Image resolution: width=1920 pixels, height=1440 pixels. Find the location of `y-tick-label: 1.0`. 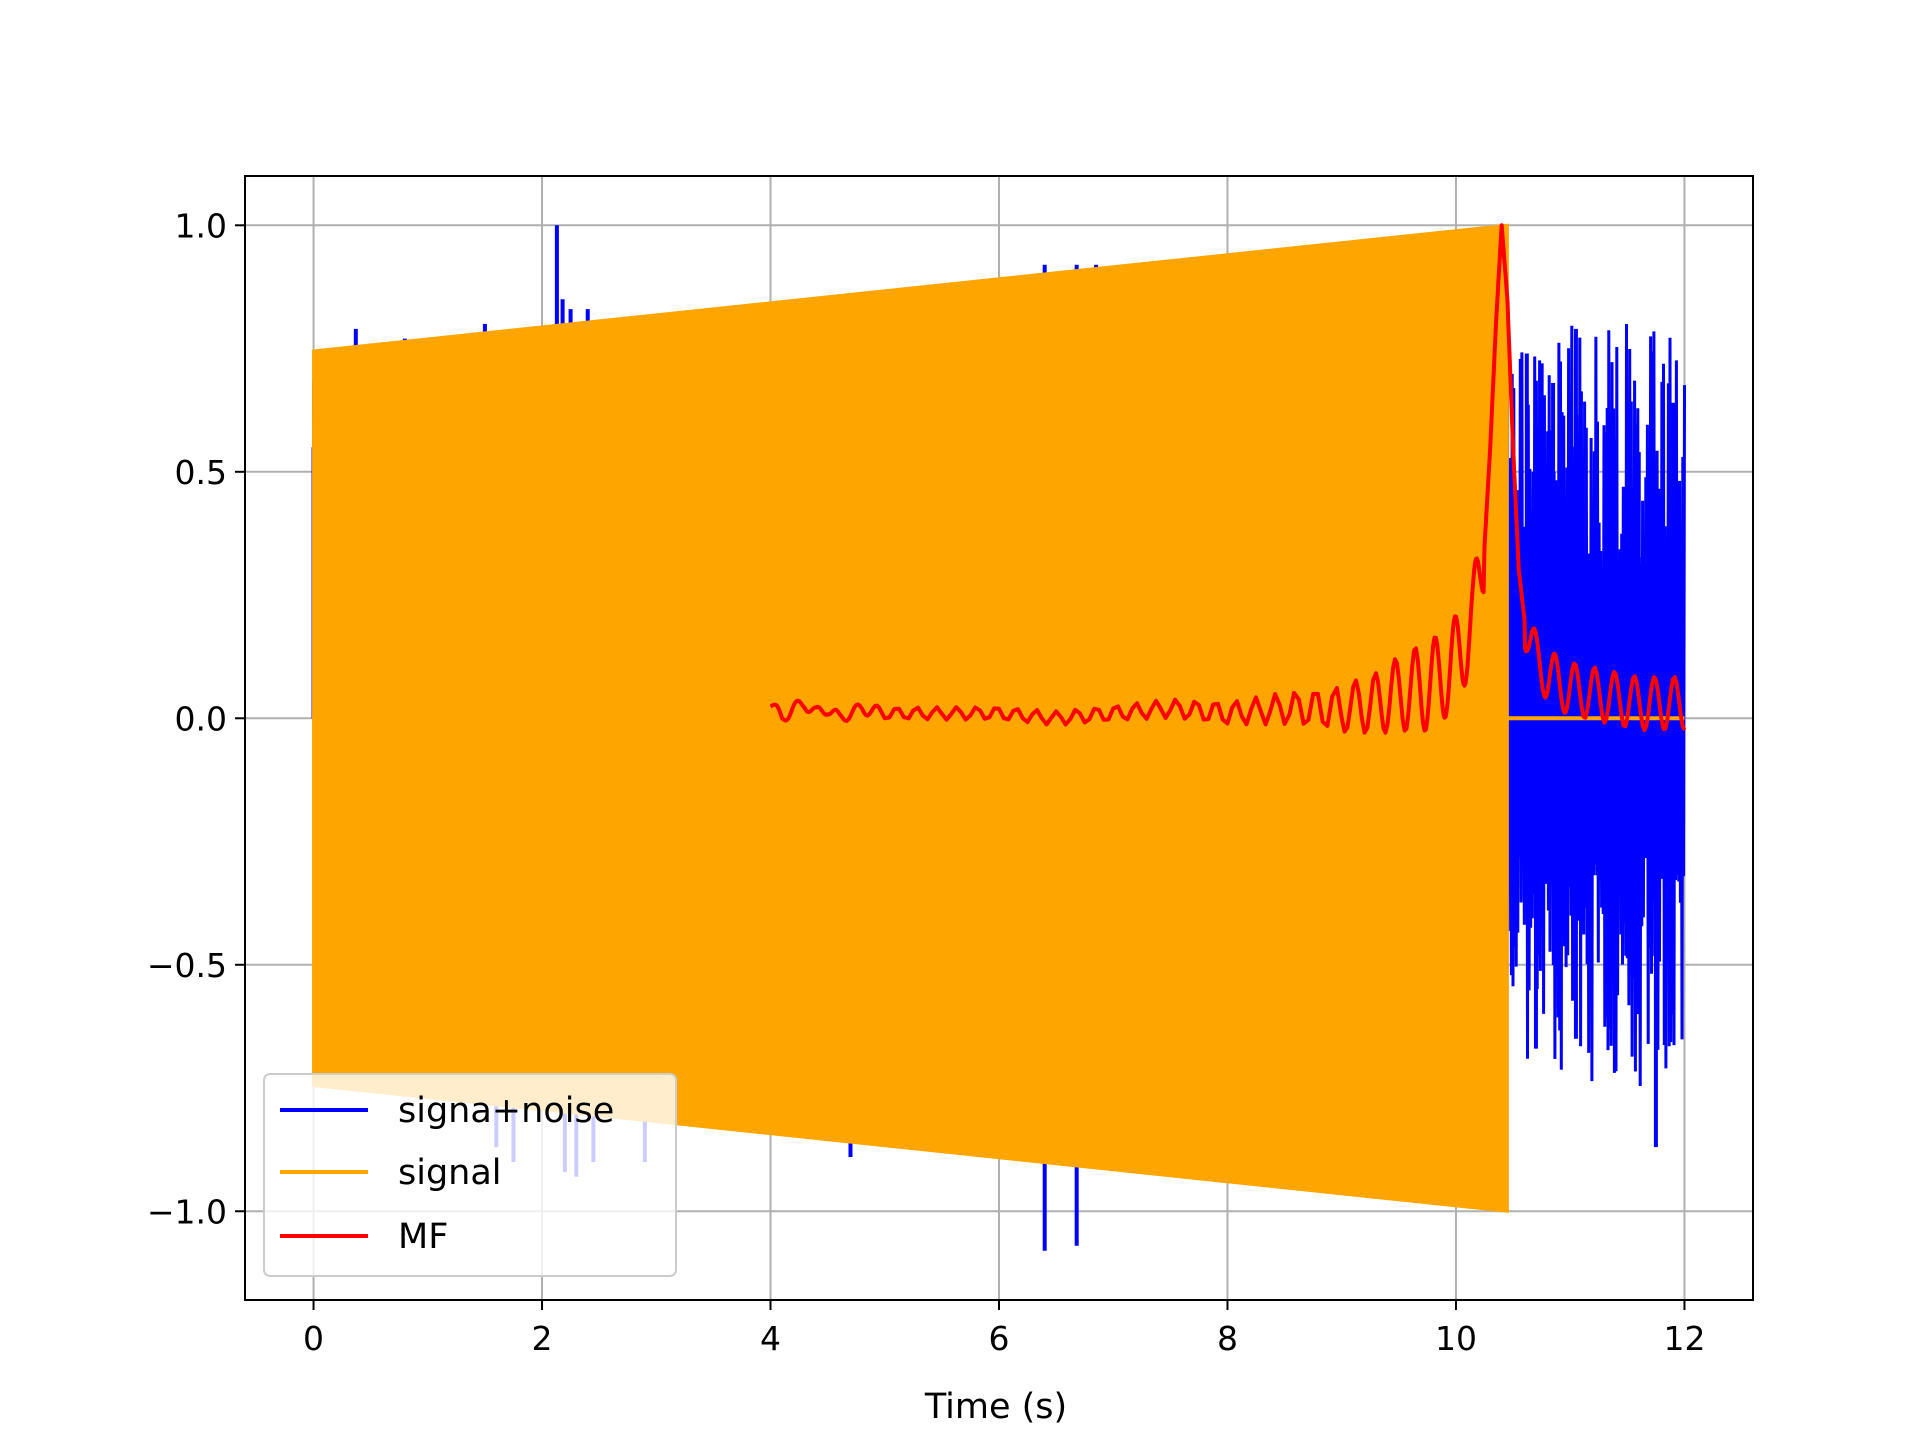

y-tick-label: 1.0 is located at coordinates (201, 225).